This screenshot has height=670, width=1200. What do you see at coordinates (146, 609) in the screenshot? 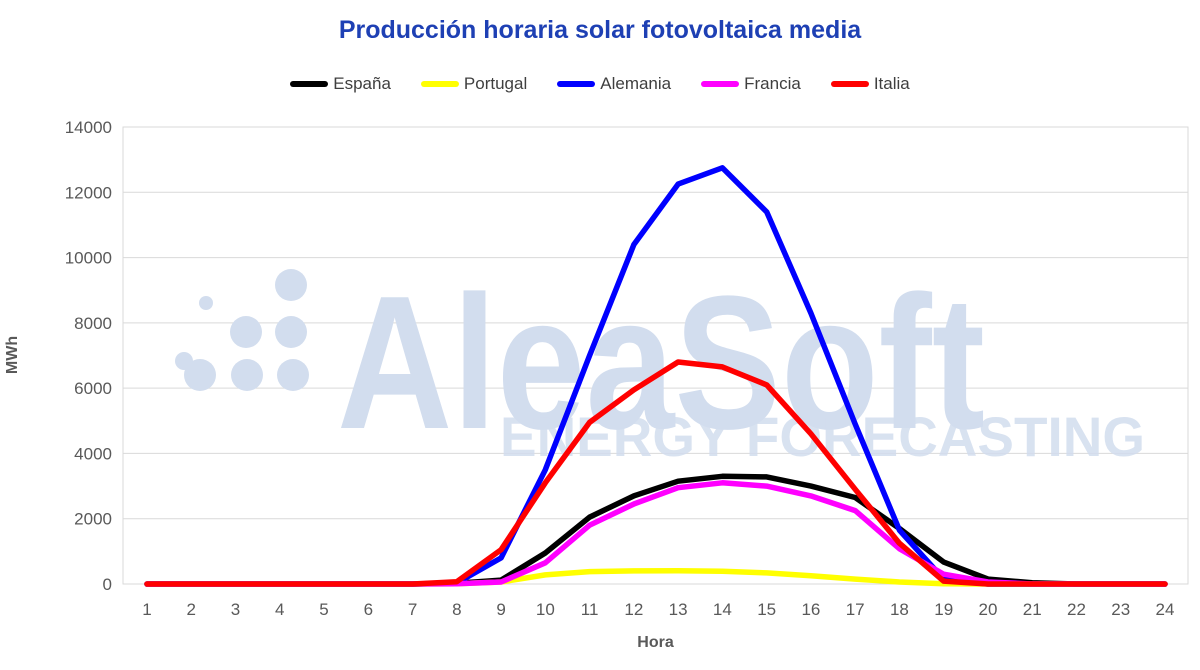
I see `x-tick-label: 1` at bounding box center [146, 609].